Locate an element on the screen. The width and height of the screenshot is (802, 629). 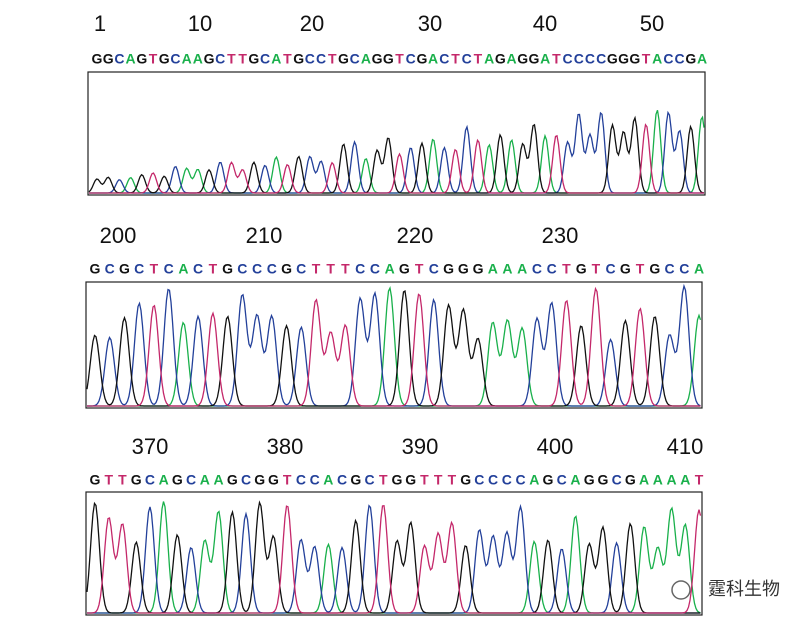
position-label: 370 is located at coordinates (150, 446).